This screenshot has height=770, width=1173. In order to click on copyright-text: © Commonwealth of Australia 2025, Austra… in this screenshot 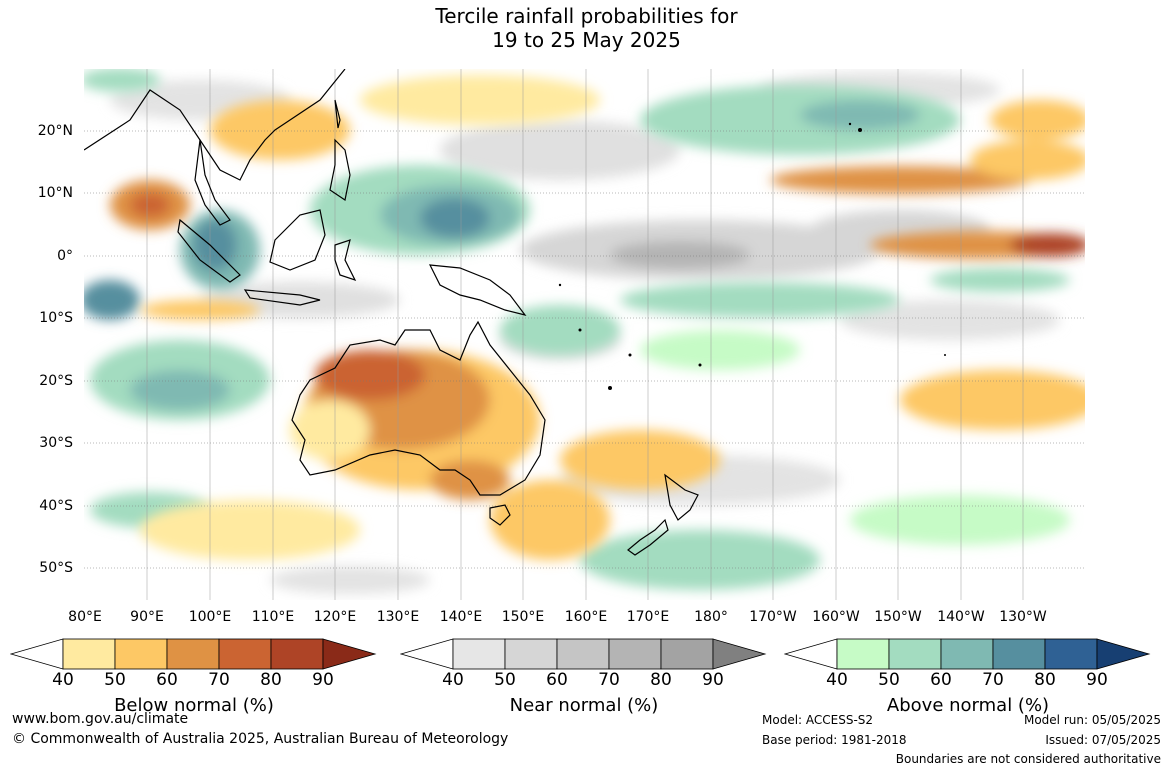, I will do `click(260, 739)`.